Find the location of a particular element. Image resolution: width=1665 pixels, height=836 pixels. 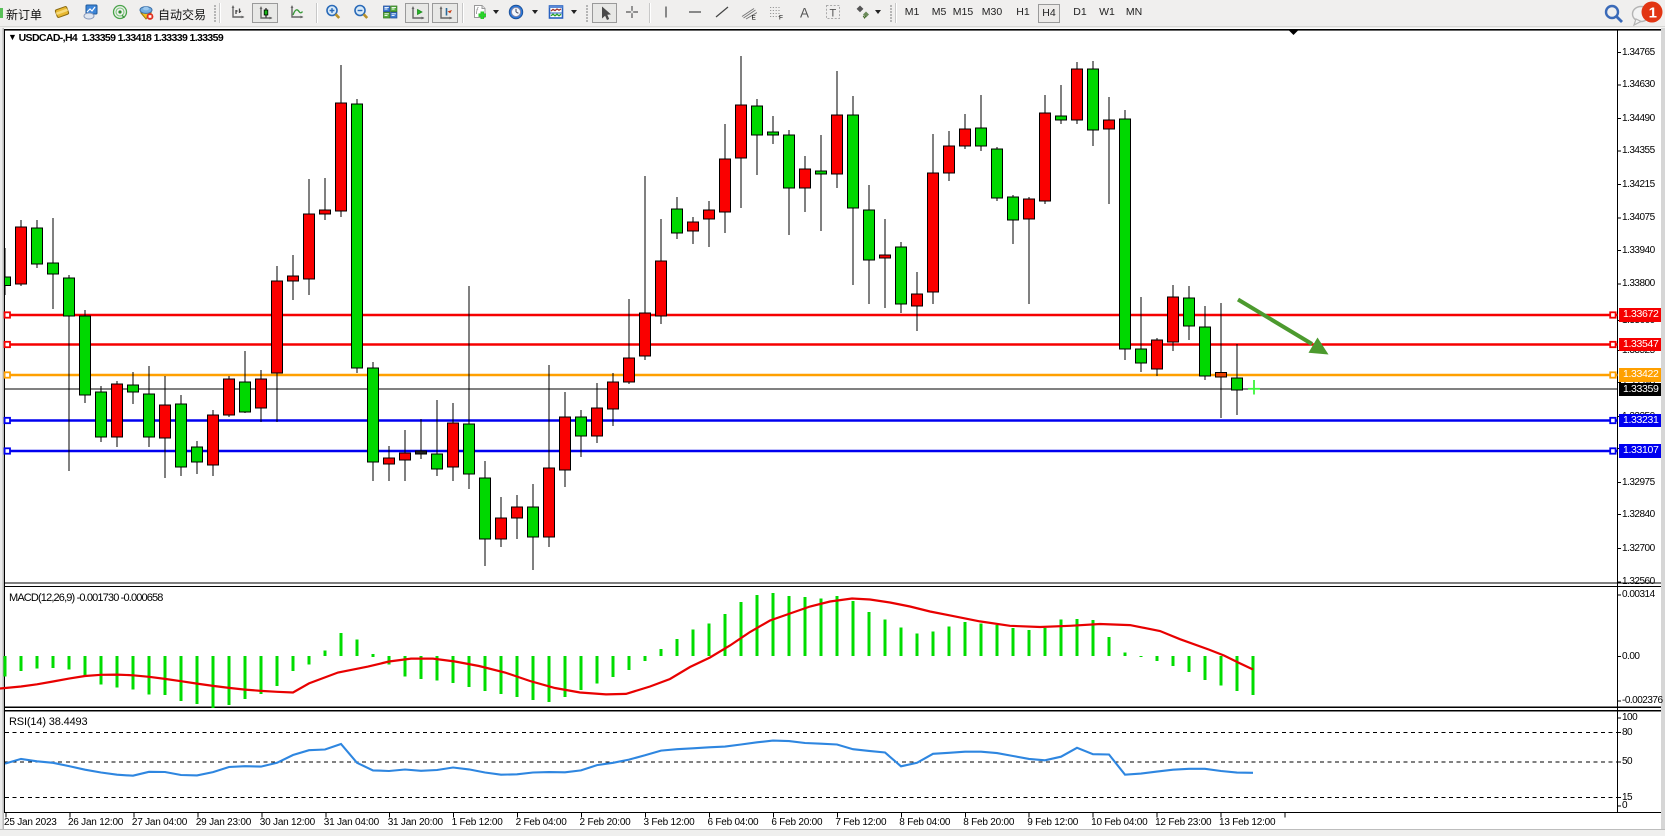

svg-text: A is located at coordinates (804, 13).